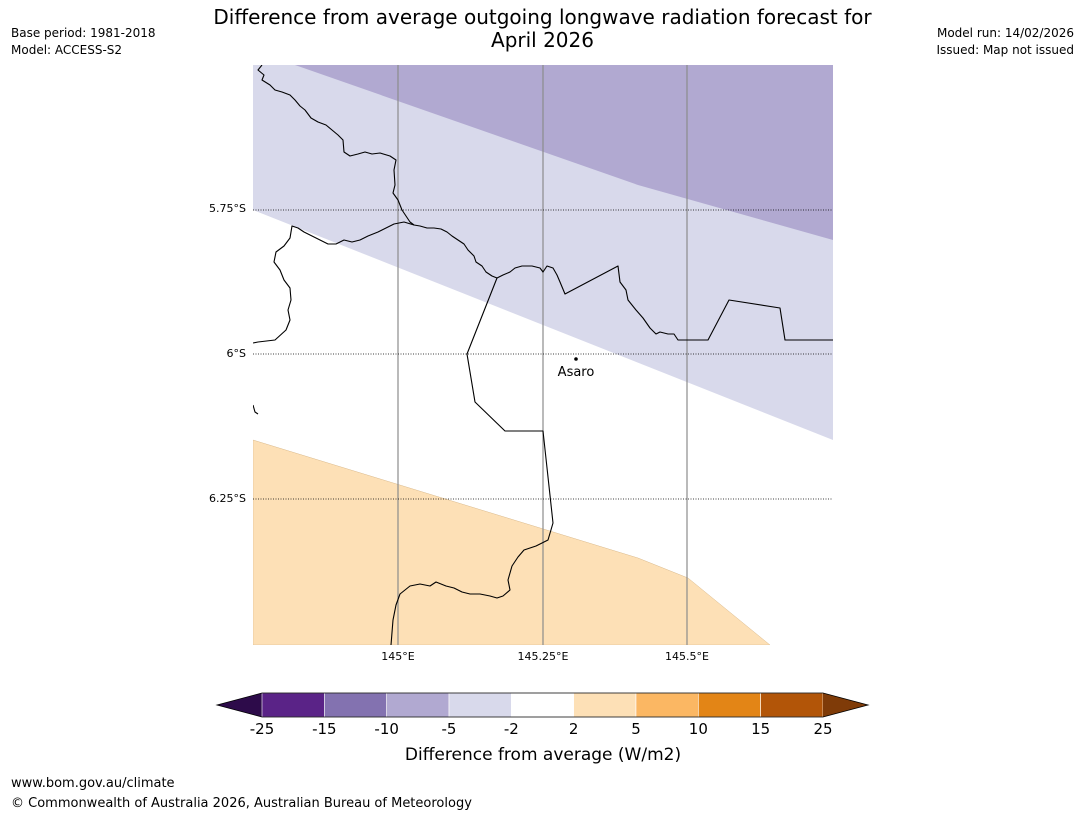  Describe the element at coordinates (542, 40) in the screenshot. I see `title-line-2: April 2026` at that location.